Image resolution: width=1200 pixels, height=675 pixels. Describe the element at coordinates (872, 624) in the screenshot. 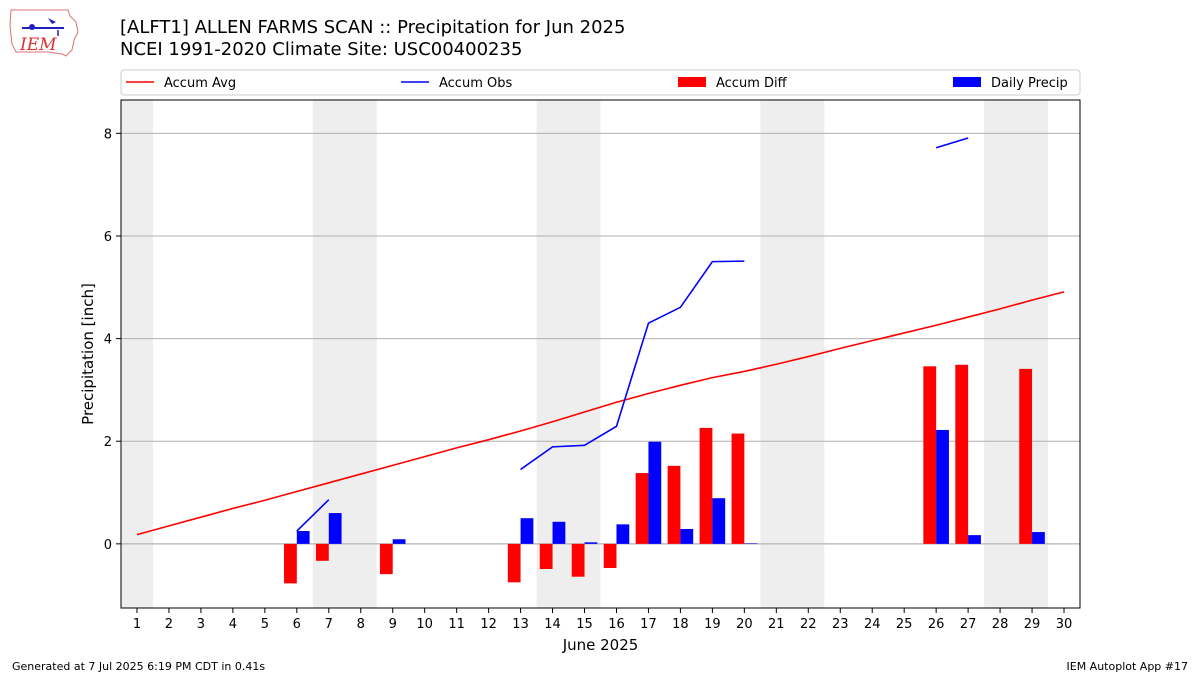

I see `x-tick-label-24: 24` at that location.